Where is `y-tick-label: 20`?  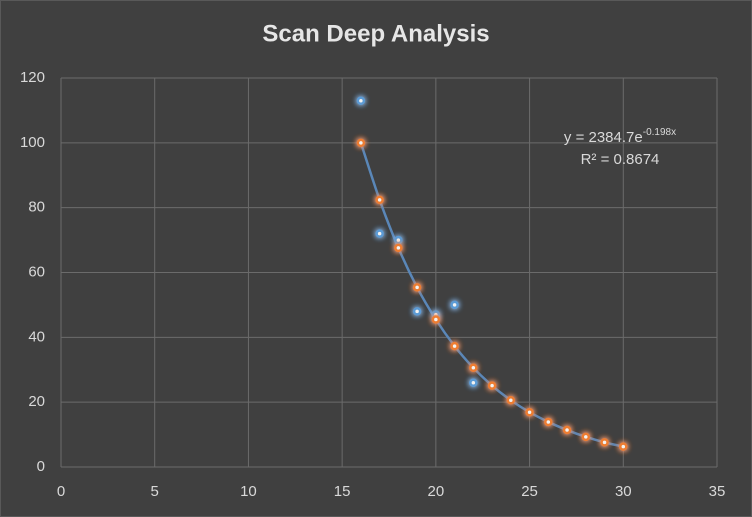
y-tick-label: 20 is located at coordinates (36, 401).